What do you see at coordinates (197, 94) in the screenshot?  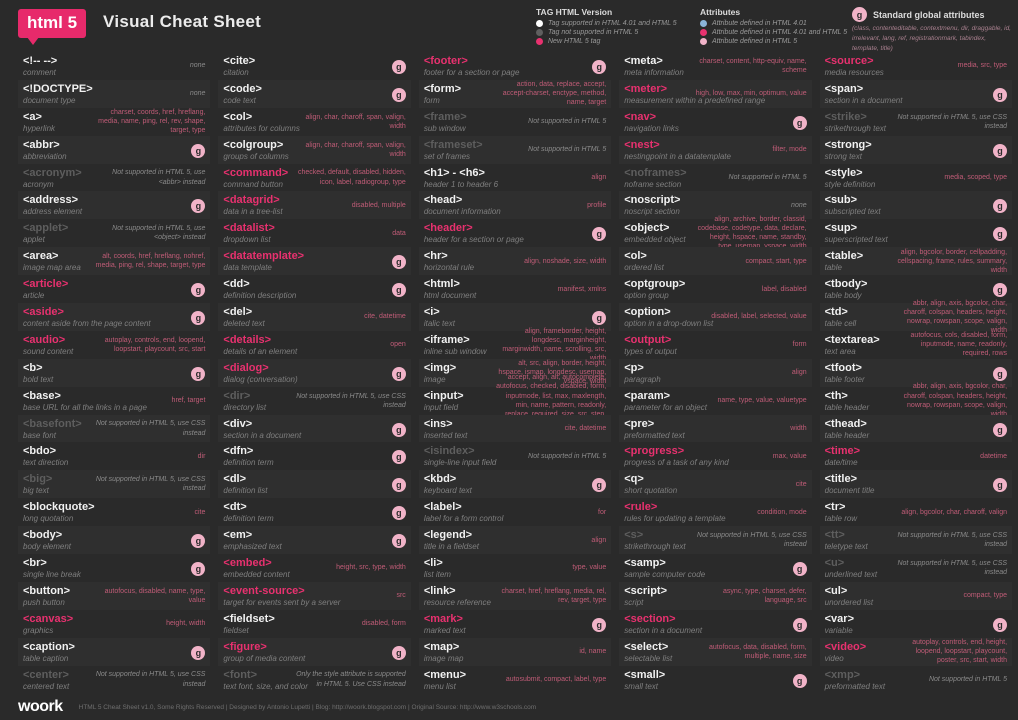 I see `tag-attributes-none: none` at bounding box center [197, 94].